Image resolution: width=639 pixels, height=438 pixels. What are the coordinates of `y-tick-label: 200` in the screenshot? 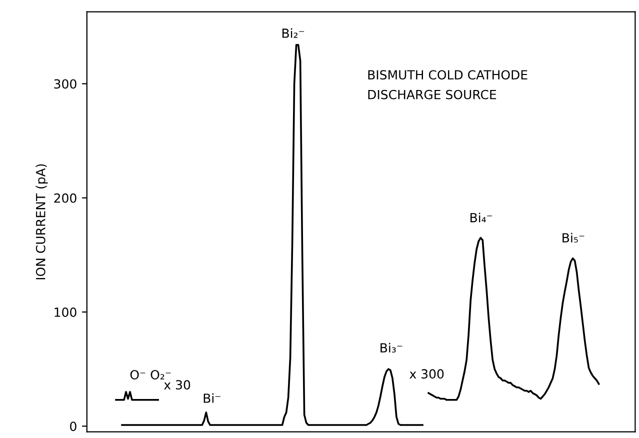 It's located at (65, 198).